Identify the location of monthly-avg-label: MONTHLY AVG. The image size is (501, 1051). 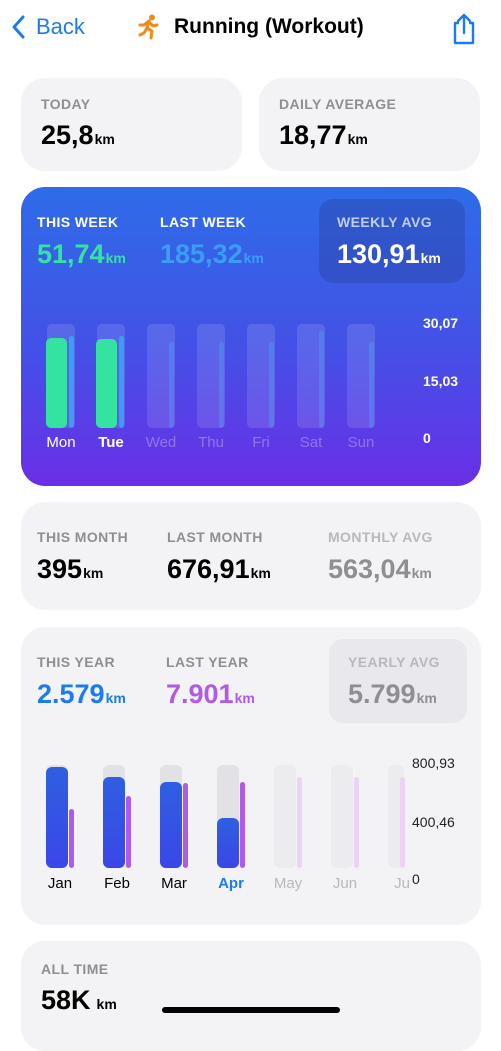
(380, 537).